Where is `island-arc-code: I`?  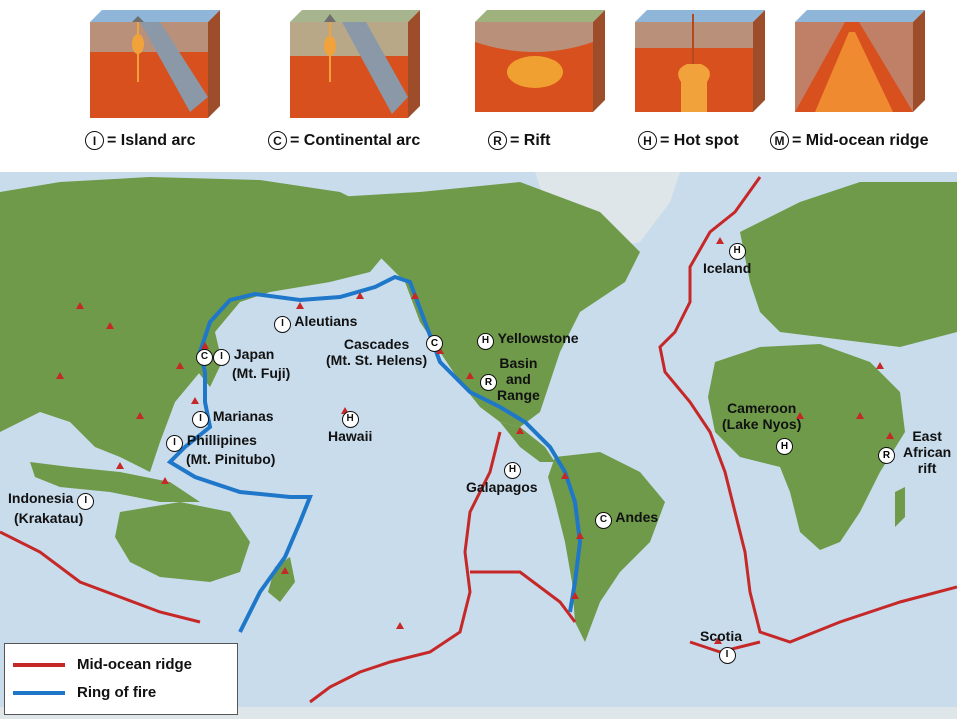
island-arc-code: I is located at coordinates (94, 140).